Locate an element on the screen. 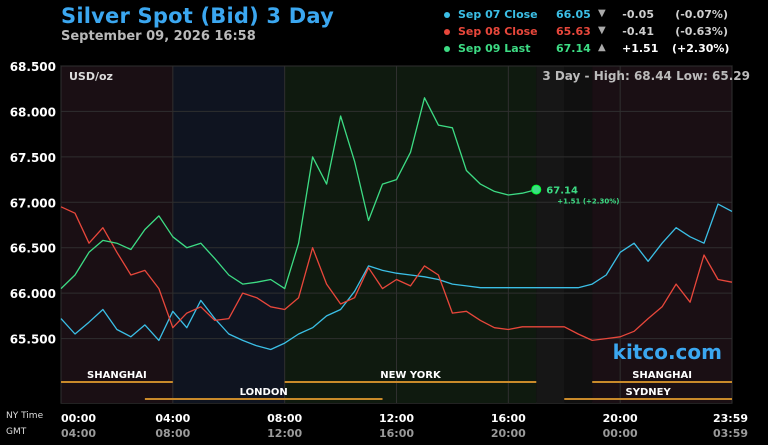 The width and height of the screenshot is (768, 445). x-tick-label-gmt: 03:59 is located at coordinates (730, 433).